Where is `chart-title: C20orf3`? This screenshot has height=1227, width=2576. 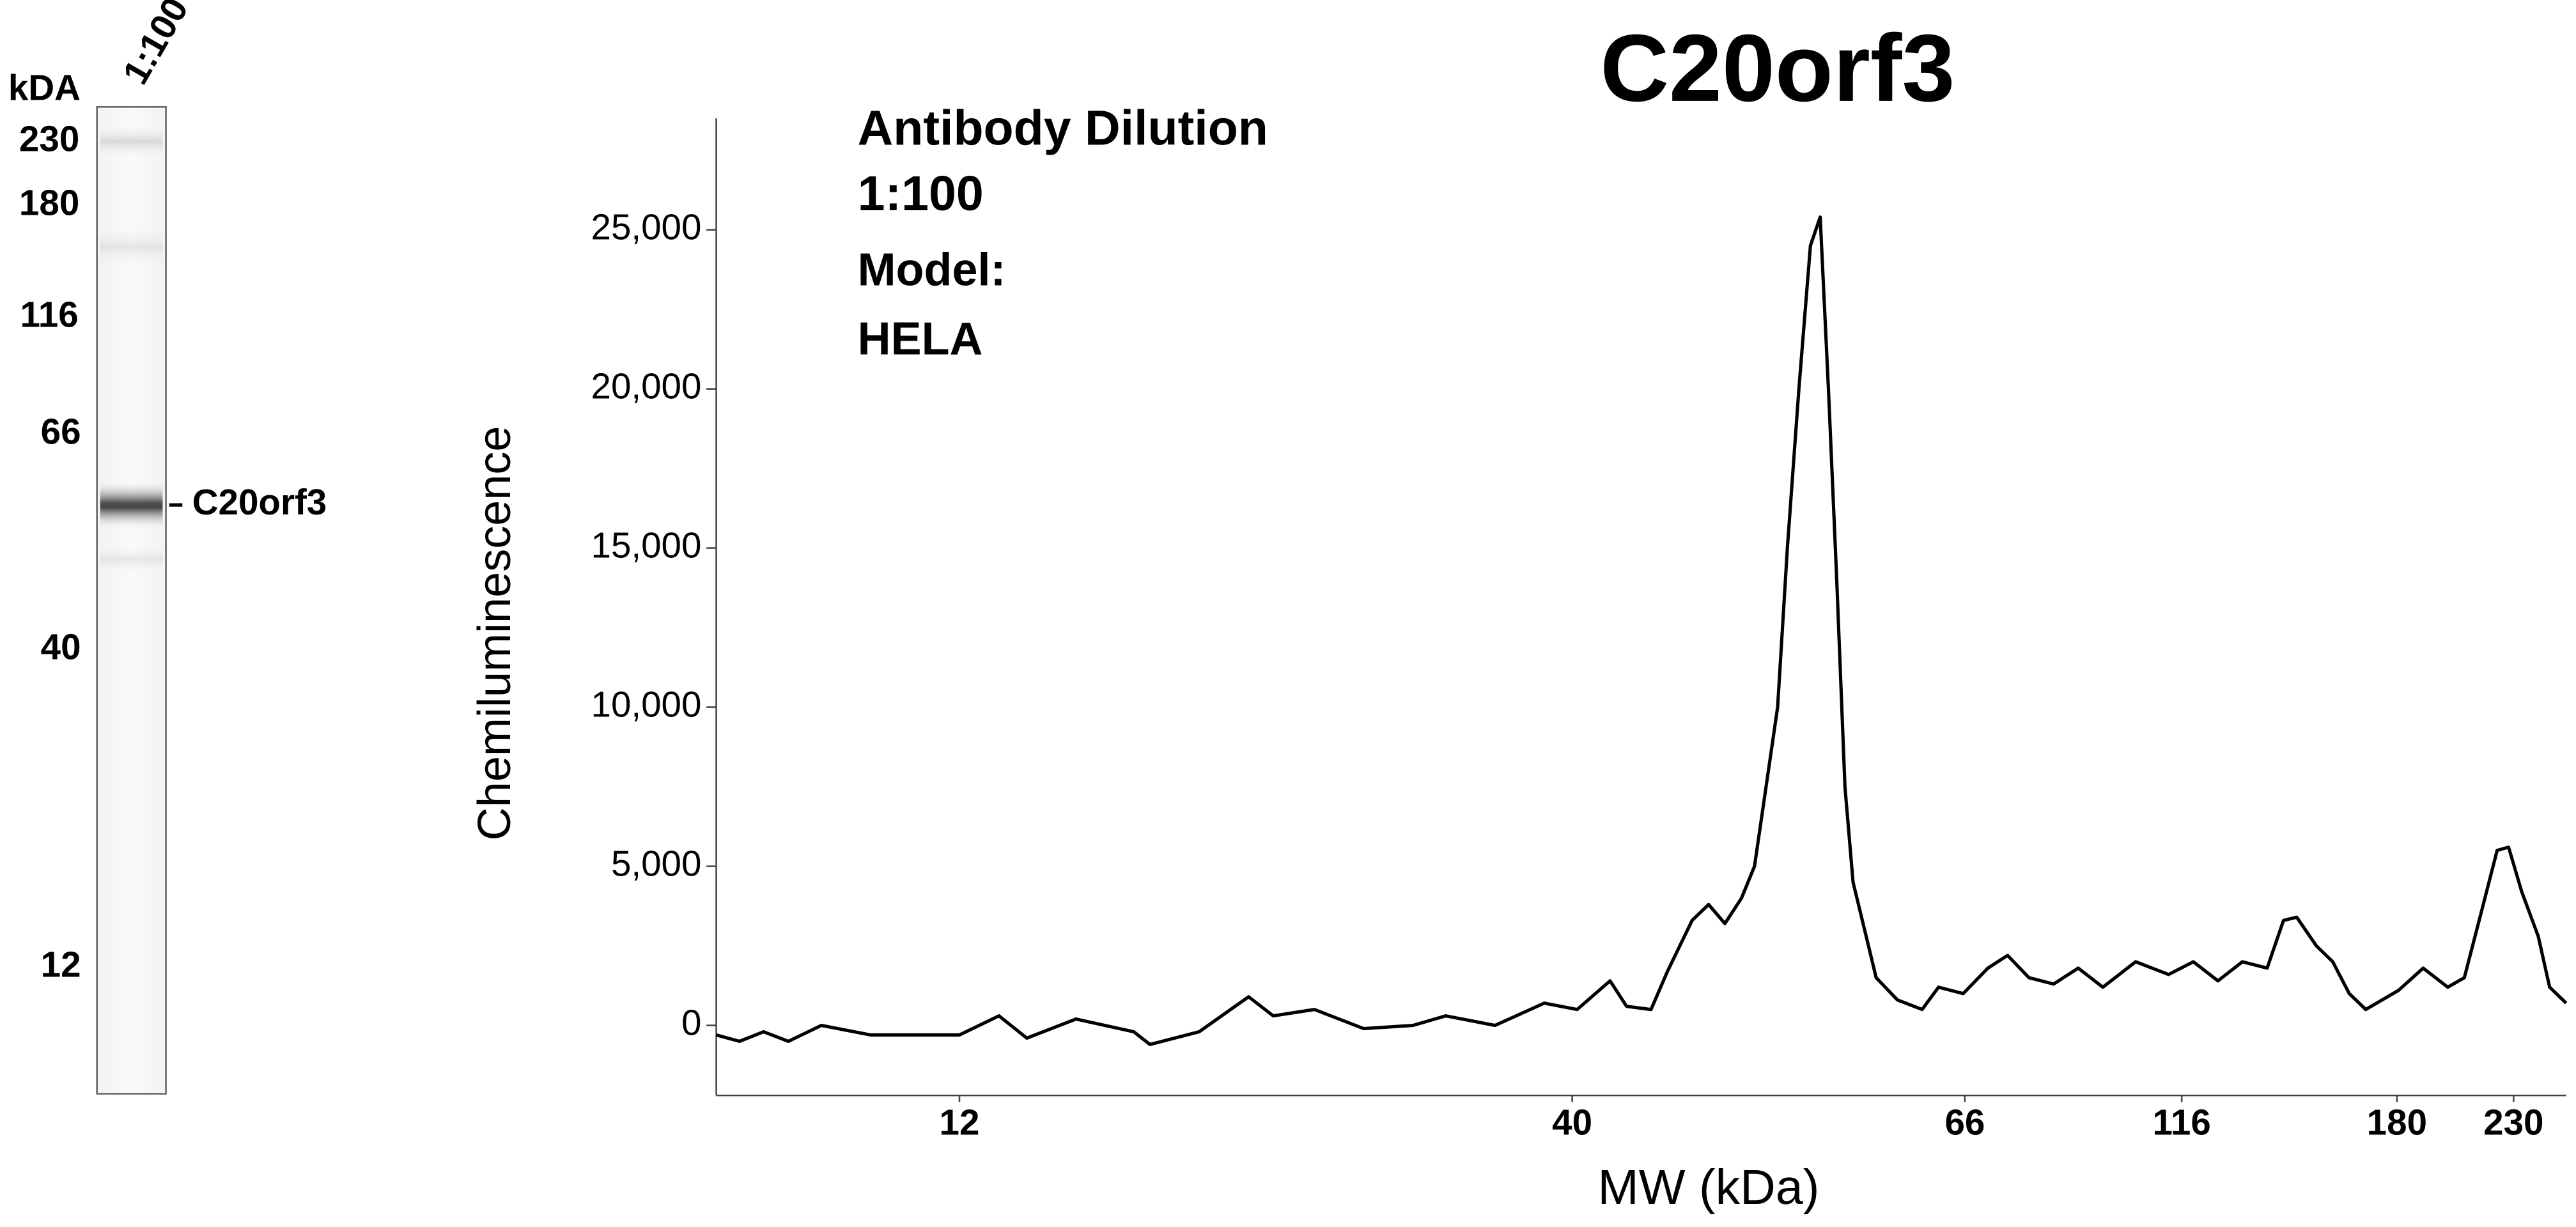 chart-title: C20orf3 is located at coordinates (1778, 68).